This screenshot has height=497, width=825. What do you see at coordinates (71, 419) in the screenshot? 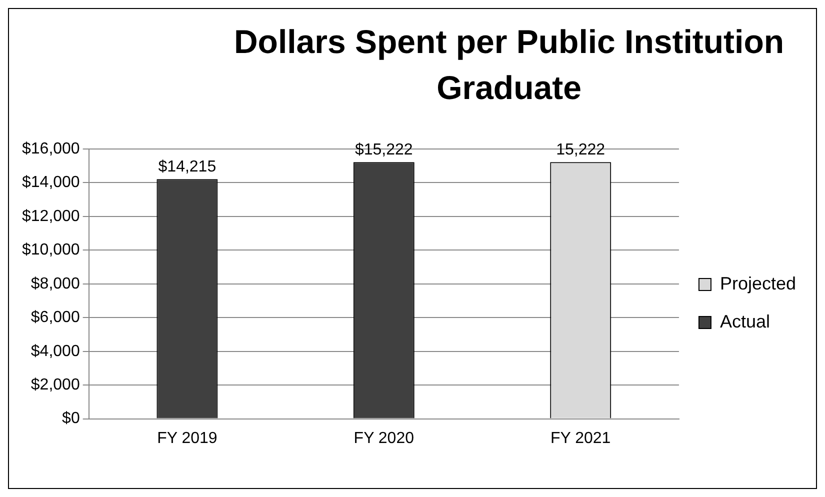
I see `y-tick-label: $0` at bounding box center [71, 419].